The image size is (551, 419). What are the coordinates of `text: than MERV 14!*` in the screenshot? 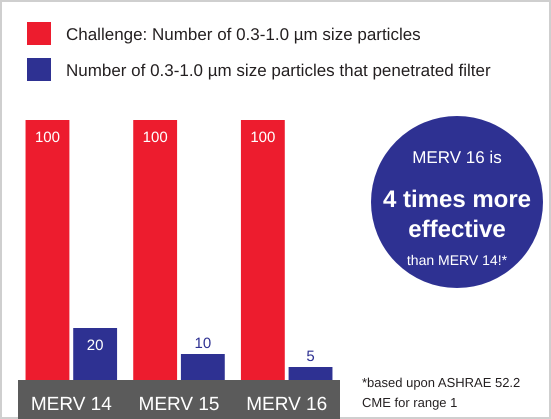 It's located at (457, 260).